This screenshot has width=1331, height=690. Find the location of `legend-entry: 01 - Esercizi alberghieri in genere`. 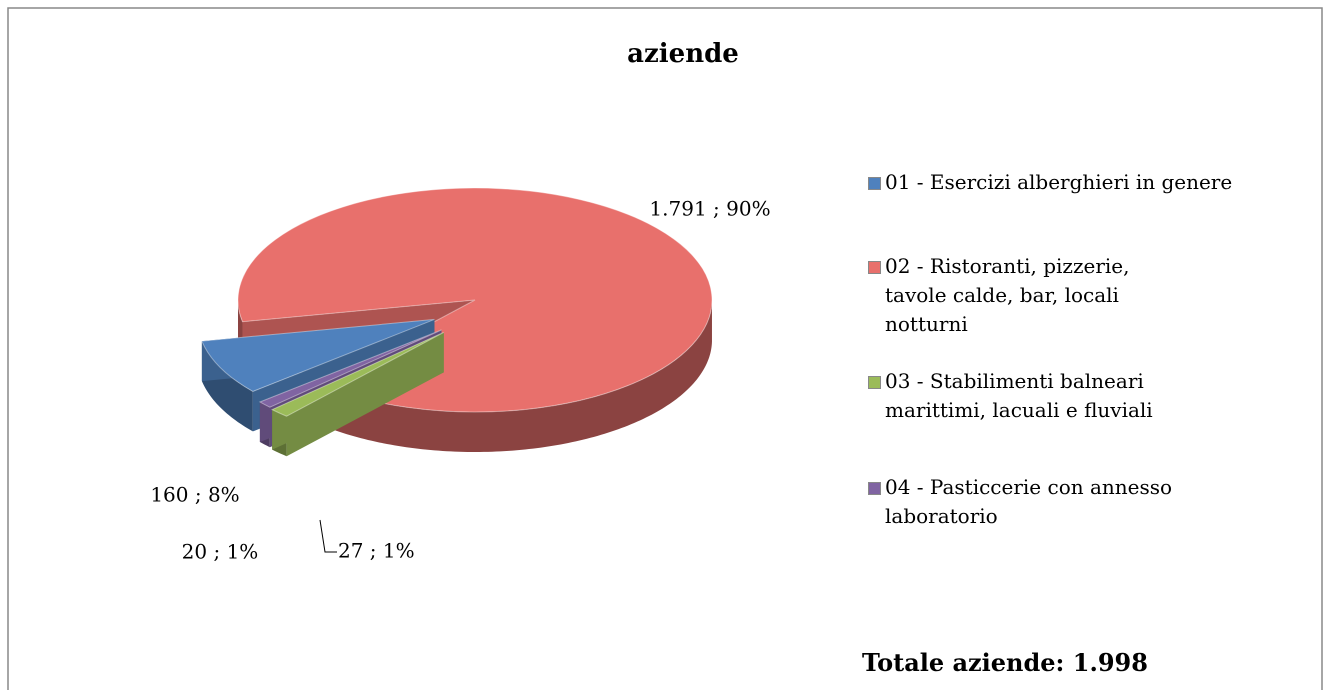

legend-entry: 01 - Esercizi alberghieri in genere is located at coordinates (1088, 182).